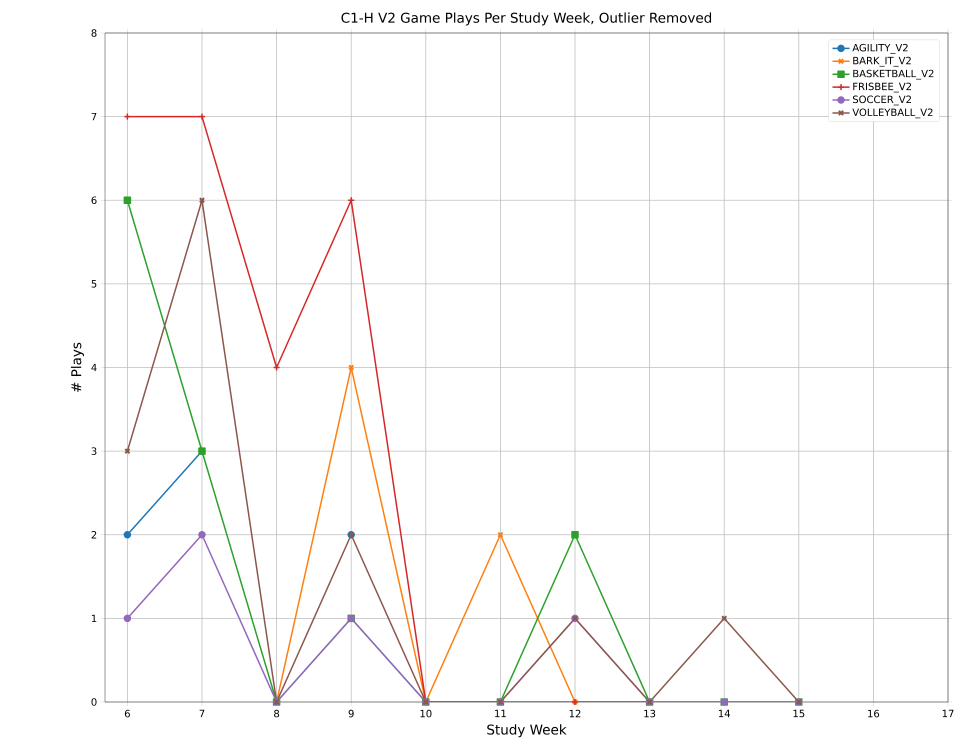 This screenshot has width=964, height=750. I want to click on x-axis-title: Study Week, so click(527, 731).